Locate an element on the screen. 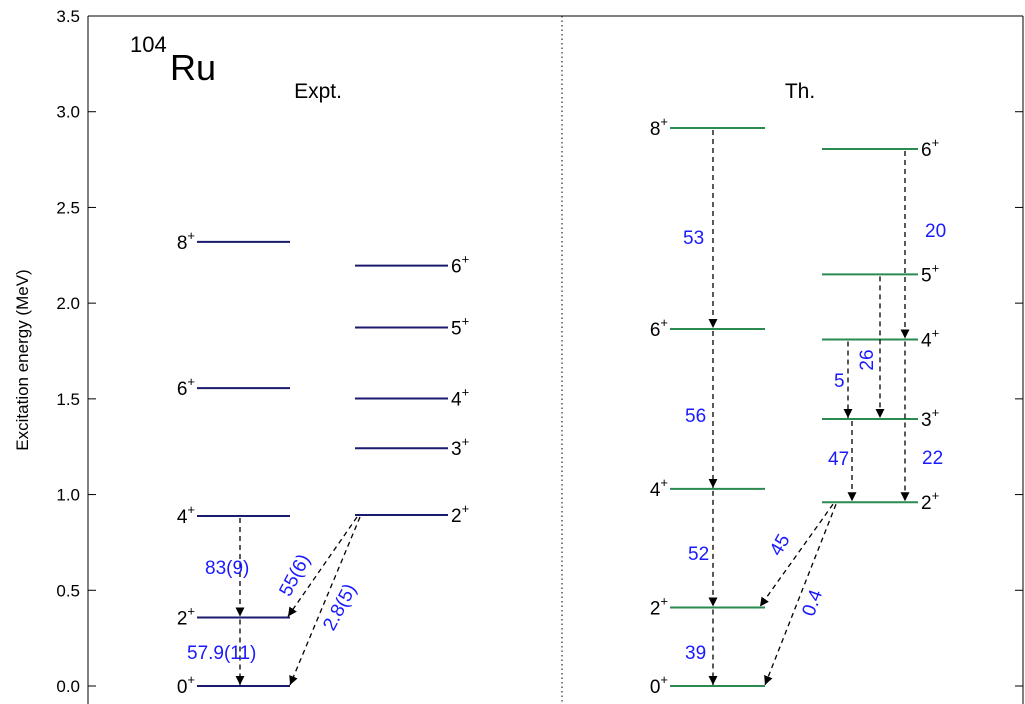 Image resolution: width=1025 pixels, height=704 pixels. transition-label: 57.9(11) is located at coordinates (221, 653).